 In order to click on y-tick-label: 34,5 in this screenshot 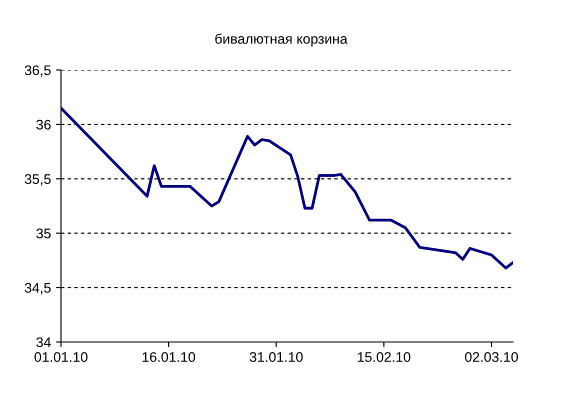, I will do `click(37, 288)`.